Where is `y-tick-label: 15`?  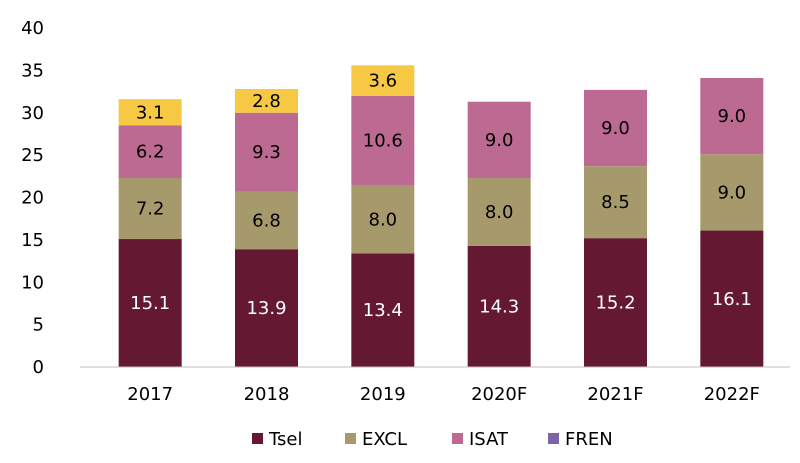
y-tick-label: 15 is located at coordinates (32, 240).